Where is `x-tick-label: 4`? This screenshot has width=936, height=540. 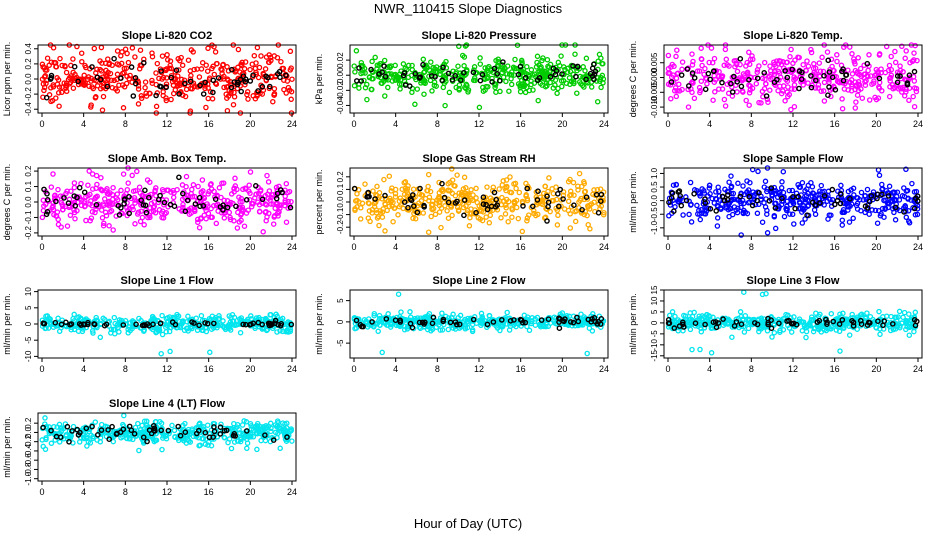
x-tick-label: 4 is located at coordinates (395, 247).